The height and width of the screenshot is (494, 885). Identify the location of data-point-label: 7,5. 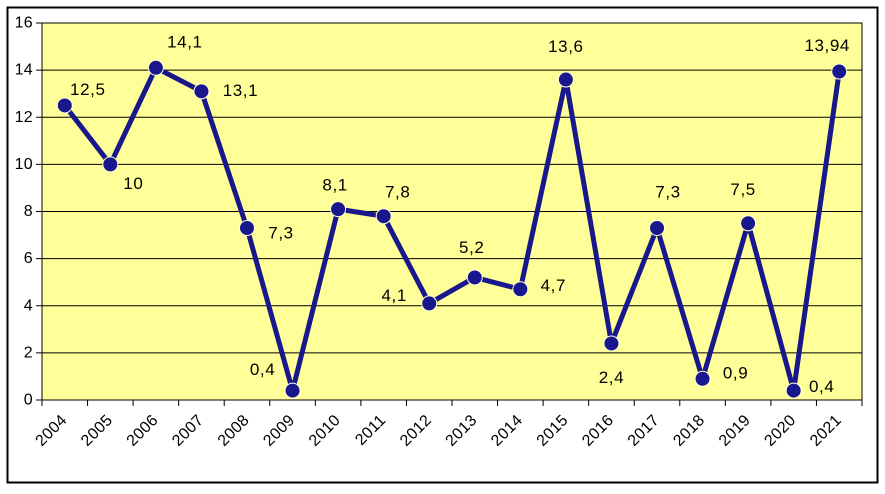
(742, 189).